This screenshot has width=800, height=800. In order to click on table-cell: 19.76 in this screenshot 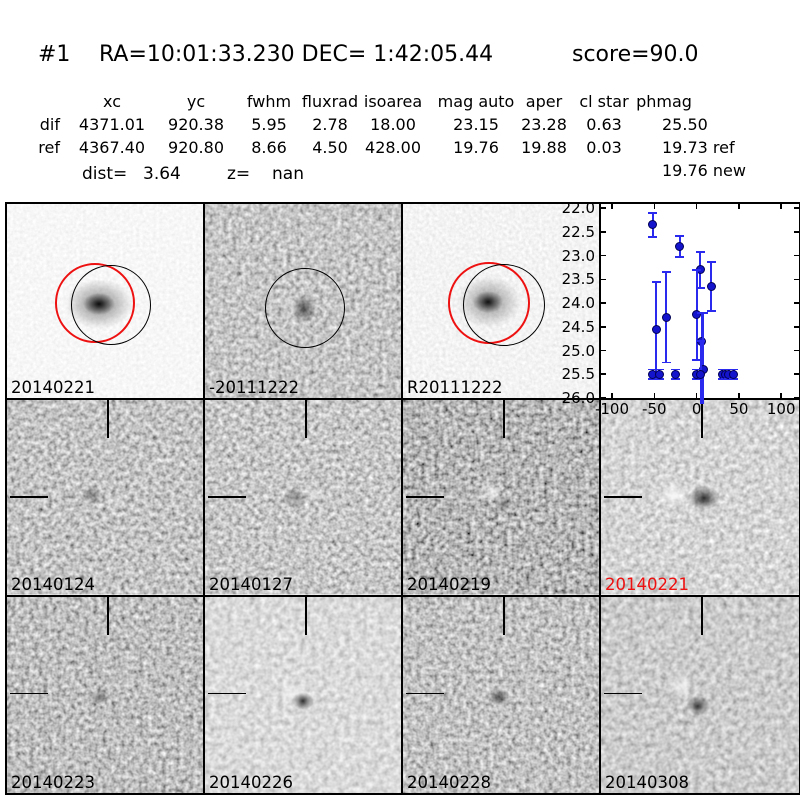, I will do `click(476, 147)`.